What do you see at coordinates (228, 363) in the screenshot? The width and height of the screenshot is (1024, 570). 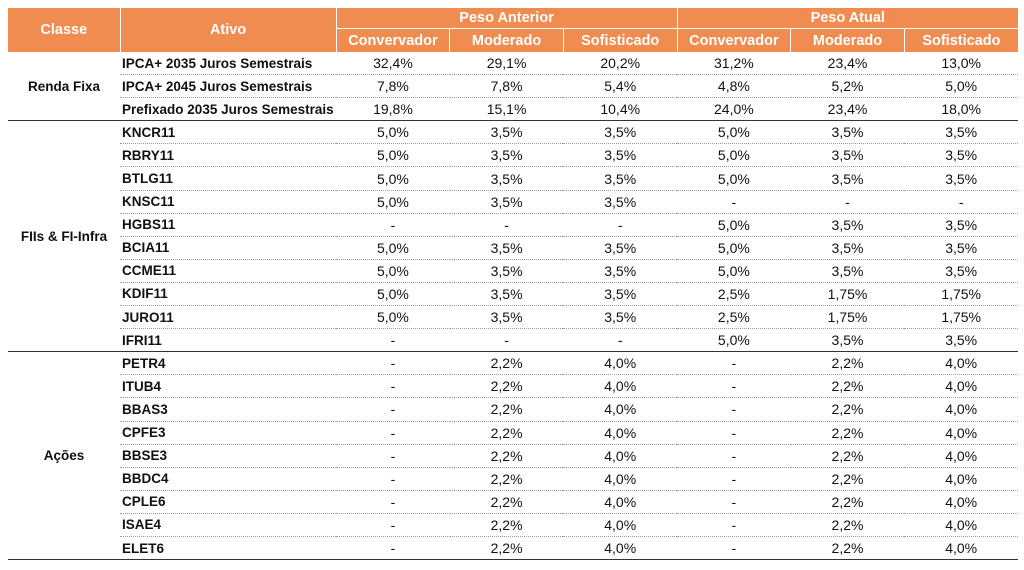 I see `ativo-cell: PETR4` at bounding box center [228, 363].